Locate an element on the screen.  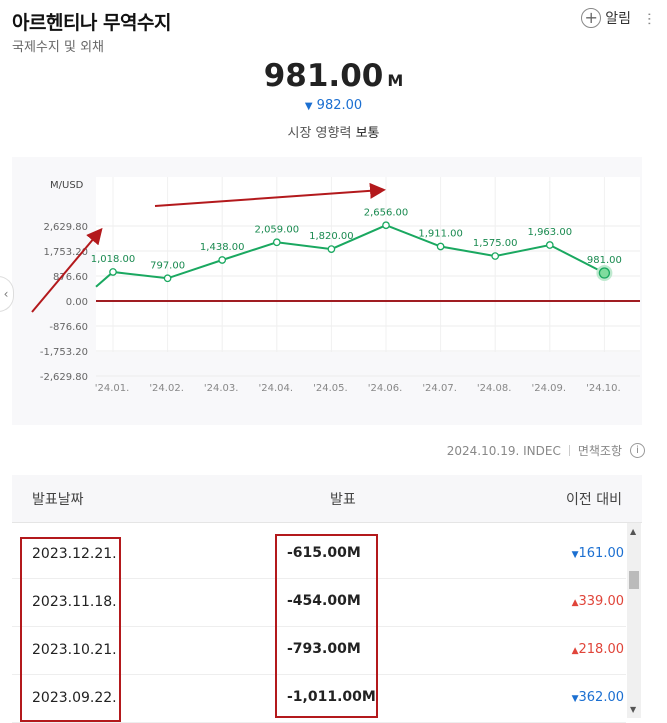
data-label: 1,911.00 is located at coordinates (440, 233).